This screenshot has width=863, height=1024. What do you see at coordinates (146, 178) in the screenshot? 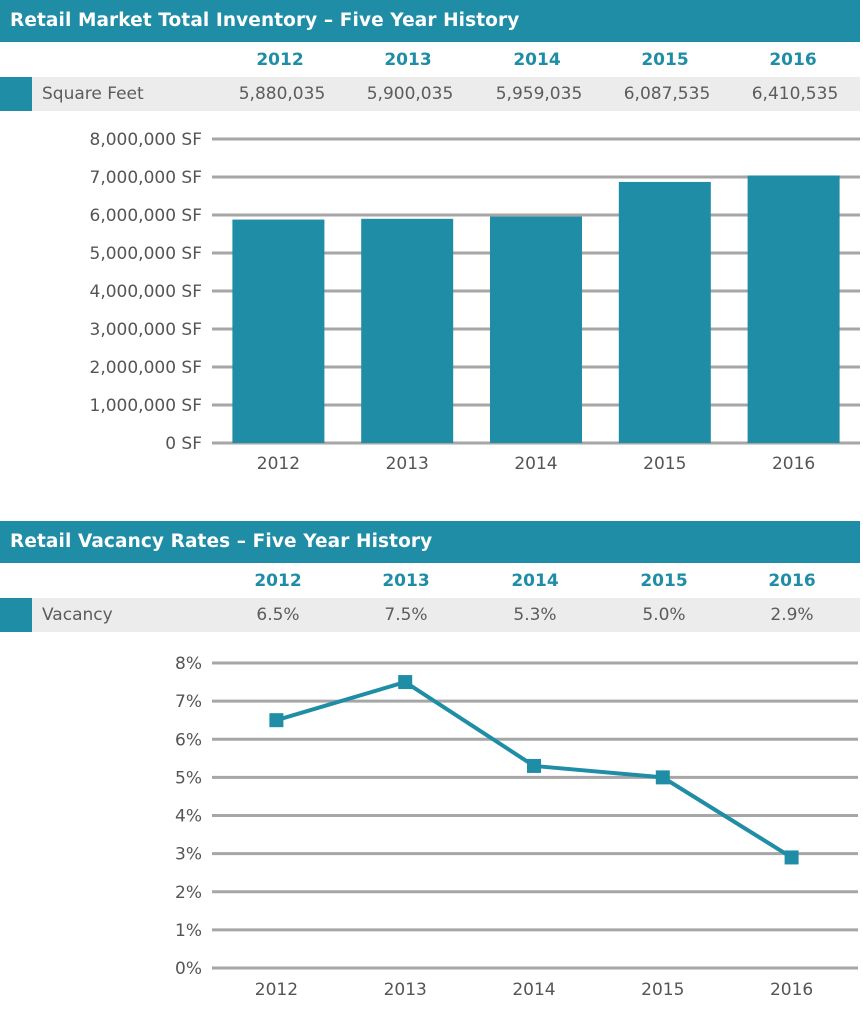
I see `y-tick-label: 7,000,000 SF` at bounding box center [146, 178].